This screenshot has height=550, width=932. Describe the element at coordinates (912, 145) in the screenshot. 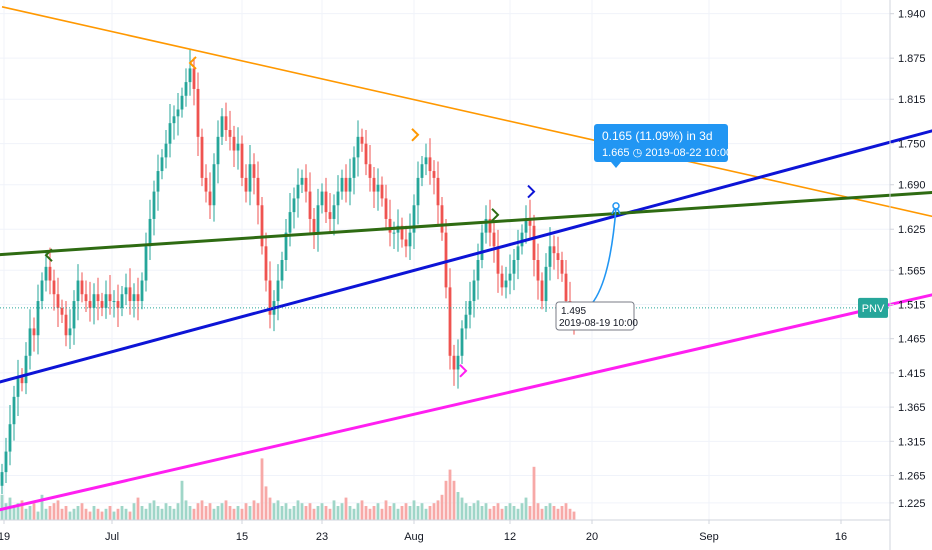

I see `price-tick-label: 1.750` at that location.